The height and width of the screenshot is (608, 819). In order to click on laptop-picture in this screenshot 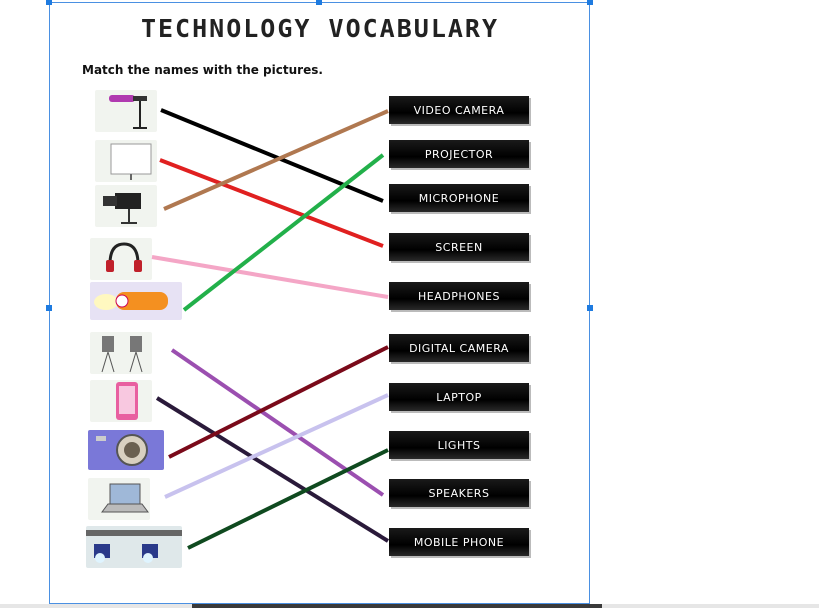, I will do `click(119, 499)`.